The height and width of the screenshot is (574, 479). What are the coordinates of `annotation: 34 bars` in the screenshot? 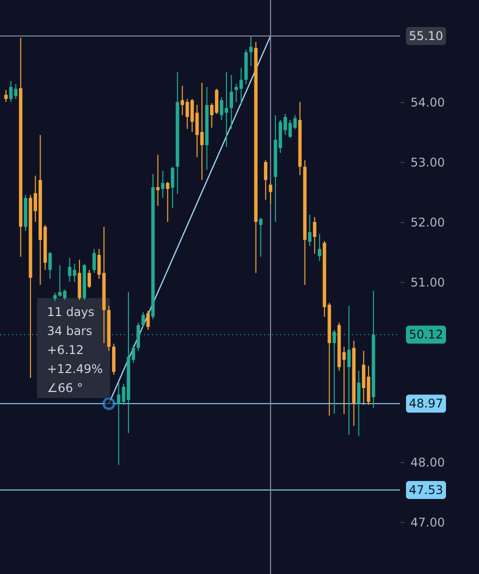 It's located at (69, 331).